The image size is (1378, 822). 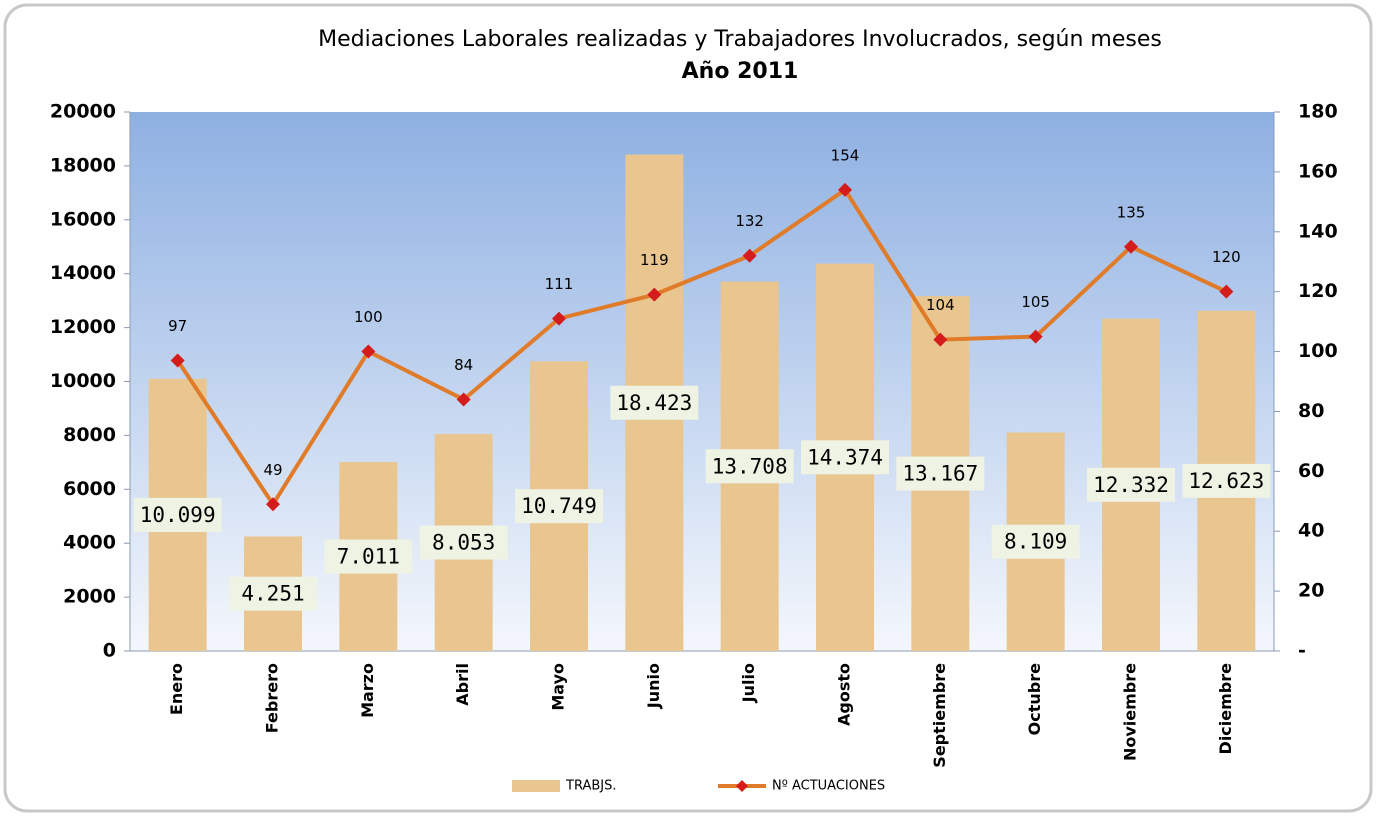 I want to click on point-label: 105, so click(x=1035, y=302).